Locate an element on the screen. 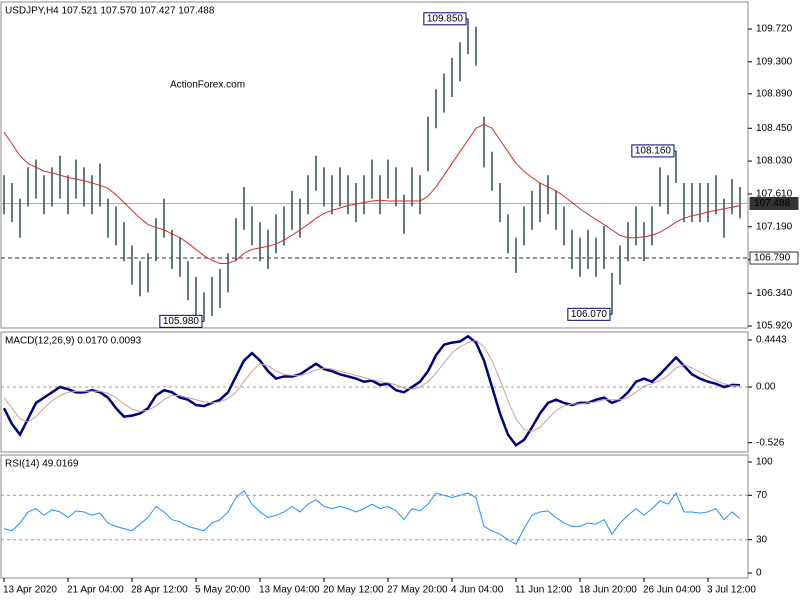 The width and height of the screenshot is (800, 600). annotation-label: 106.070 is located at coordinates (589, 314).